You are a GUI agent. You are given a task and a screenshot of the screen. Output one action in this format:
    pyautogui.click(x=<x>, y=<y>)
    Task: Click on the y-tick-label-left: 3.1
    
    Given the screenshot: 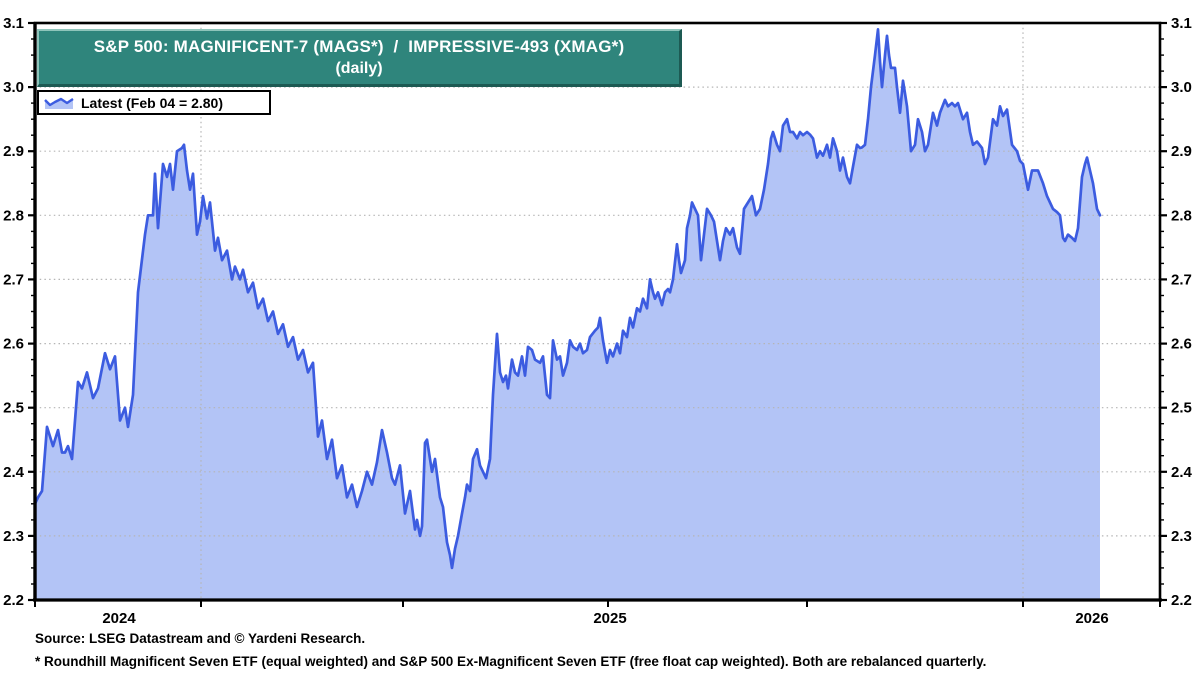 What is the action you would take?
    pyautogui.click(x=13, y=23)
    